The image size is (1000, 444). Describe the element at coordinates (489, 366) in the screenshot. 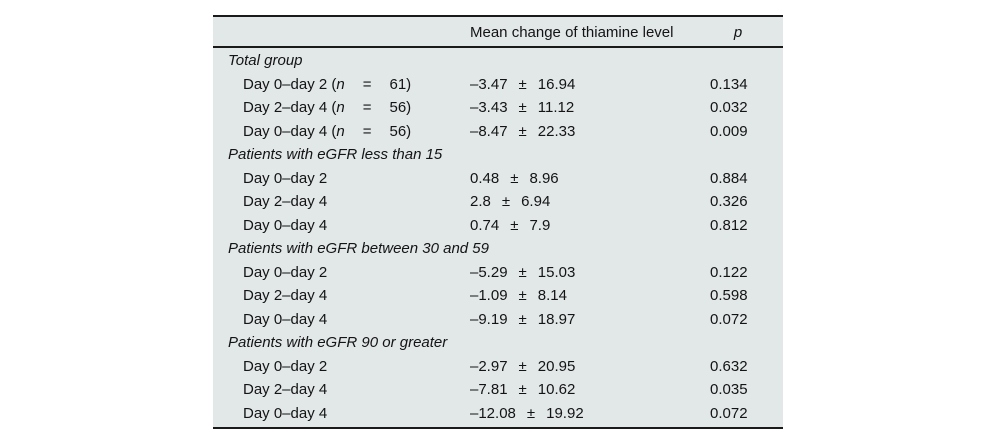

I see `mean-value: –2.97` at that location.